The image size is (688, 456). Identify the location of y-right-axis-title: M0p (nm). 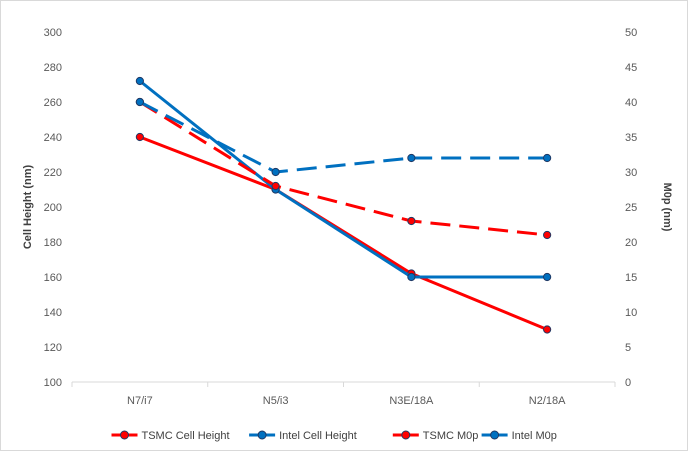
(667, 207).